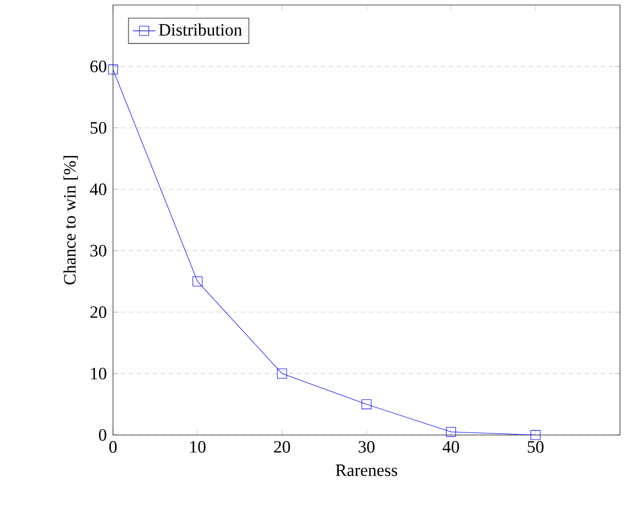 This screenshot has height=506, width=626. I want to click on x-tick-label: 50, so click(536, 447).